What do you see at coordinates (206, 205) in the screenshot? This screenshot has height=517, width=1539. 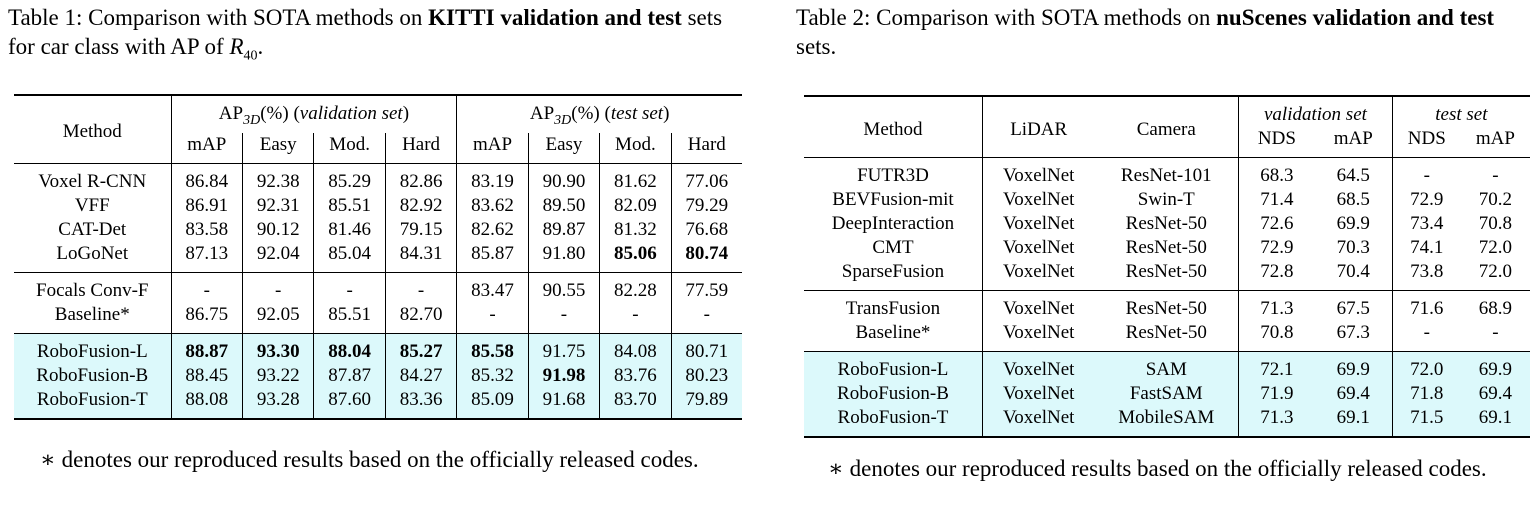 I see `value-cell: 86.91` at bounding box center [206, 205].